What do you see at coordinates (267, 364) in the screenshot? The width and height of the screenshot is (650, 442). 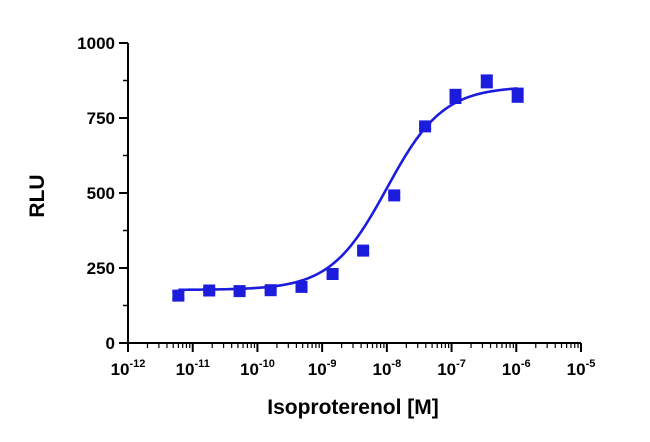 I see `x-tick-exponent: -10` at bounding box center [267, 364].